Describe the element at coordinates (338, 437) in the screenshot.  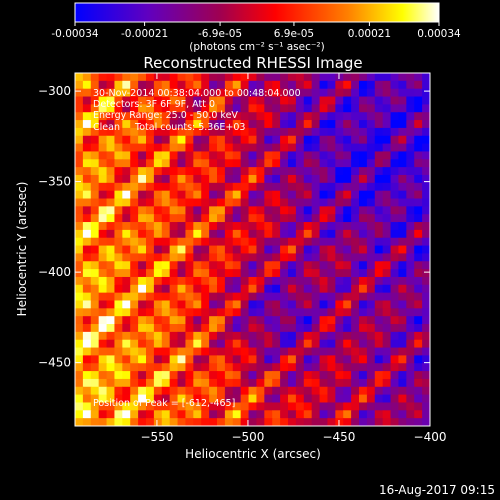
I see `x-tick-label: −450` at that location.